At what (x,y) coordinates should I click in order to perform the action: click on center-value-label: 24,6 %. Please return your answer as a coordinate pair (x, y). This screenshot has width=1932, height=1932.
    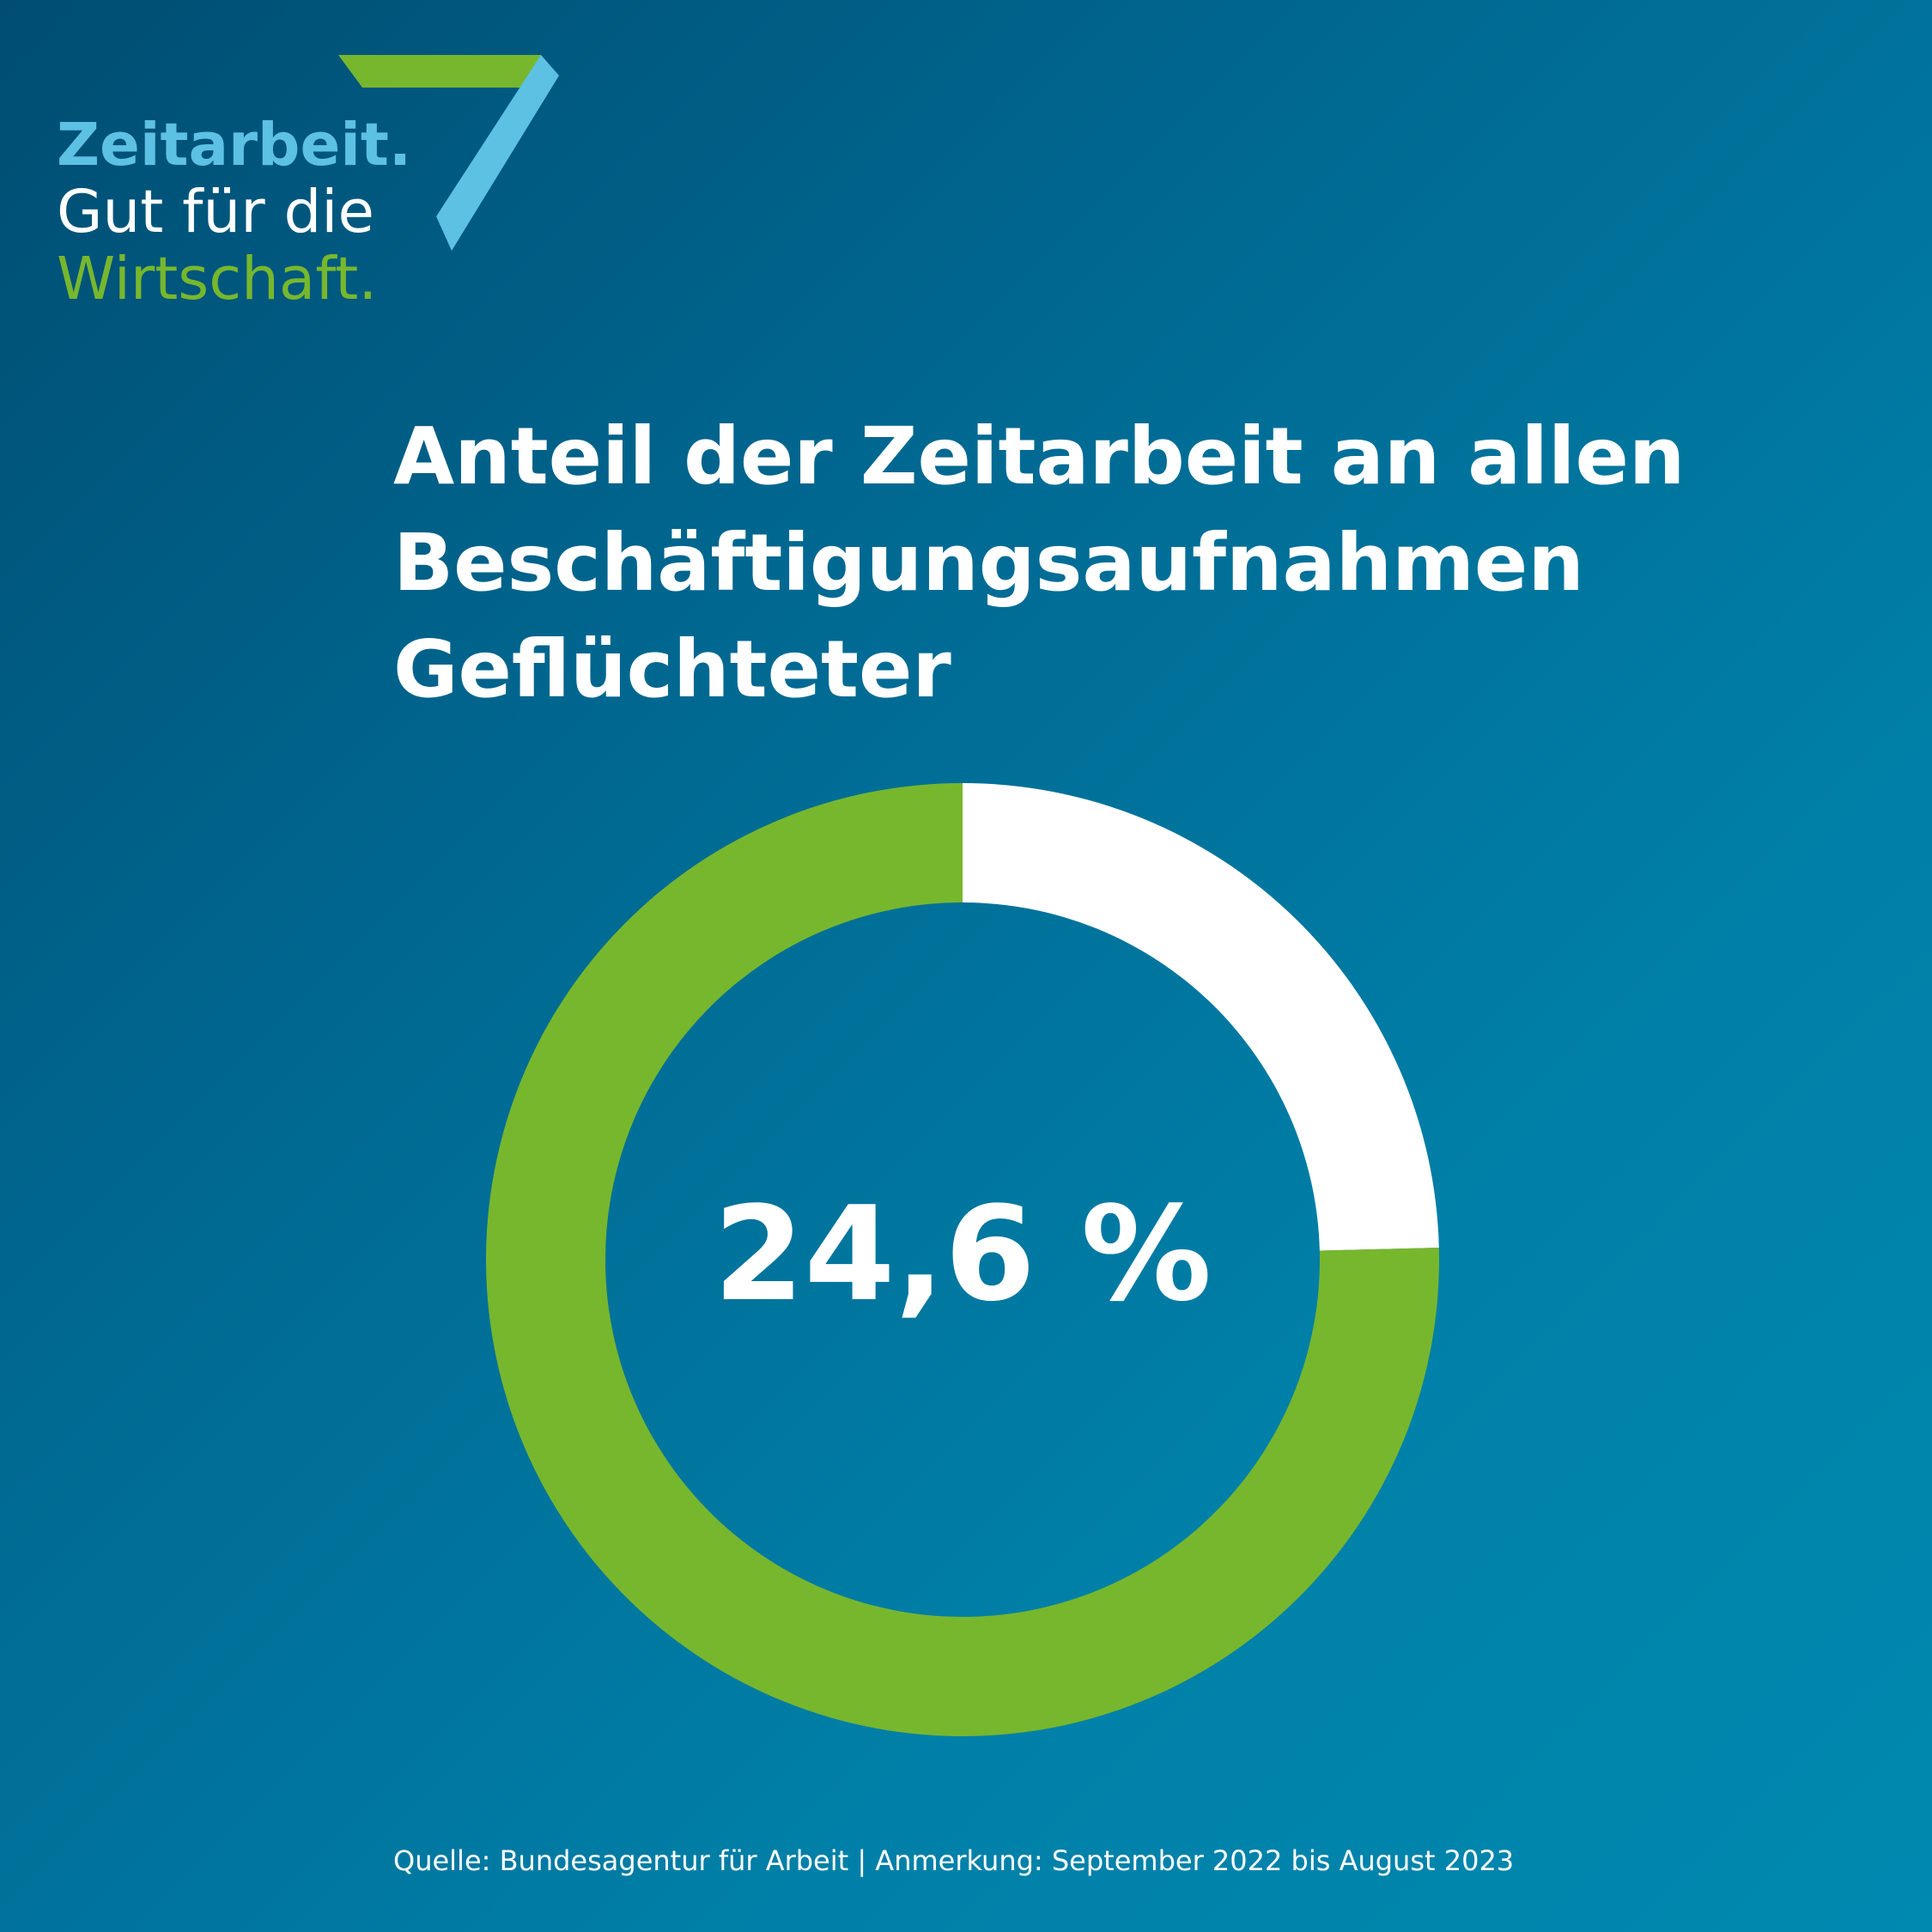
    Looking at the image, I should click on (962, 1254).